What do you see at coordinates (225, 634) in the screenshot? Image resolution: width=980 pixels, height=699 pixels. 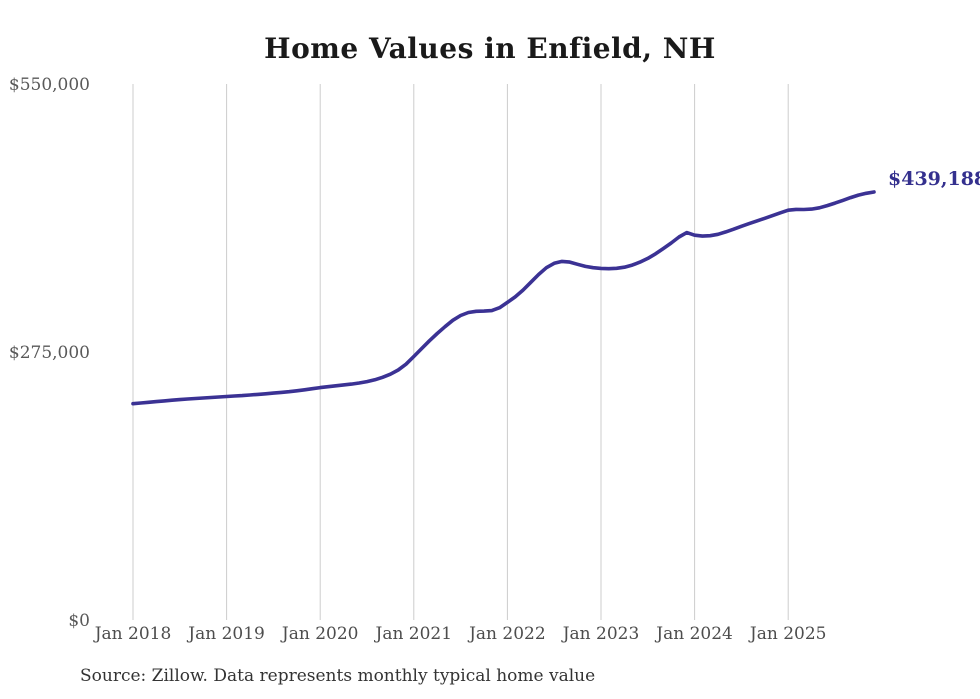 I see `x-tick-label: Jan 2019` at bounding box center [225, 634].